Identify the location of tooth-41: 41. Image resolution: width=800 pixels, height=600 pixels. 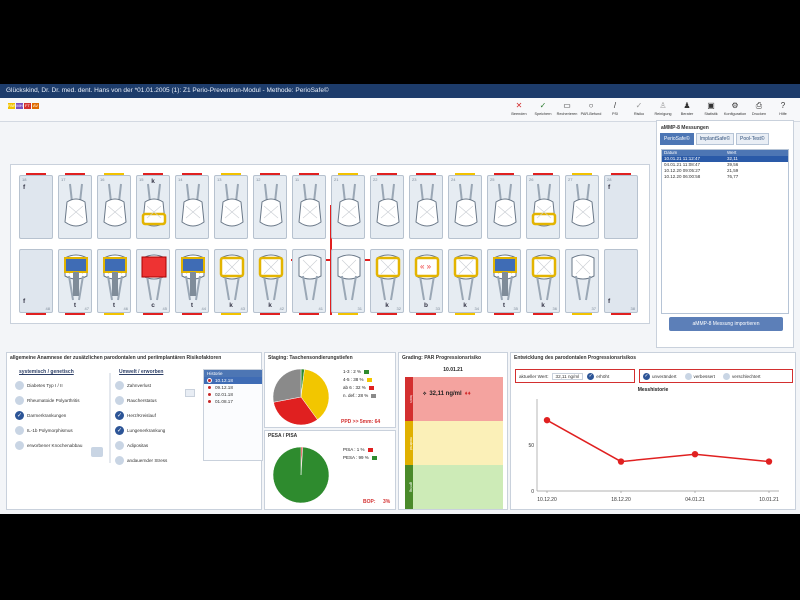
(309, 282).